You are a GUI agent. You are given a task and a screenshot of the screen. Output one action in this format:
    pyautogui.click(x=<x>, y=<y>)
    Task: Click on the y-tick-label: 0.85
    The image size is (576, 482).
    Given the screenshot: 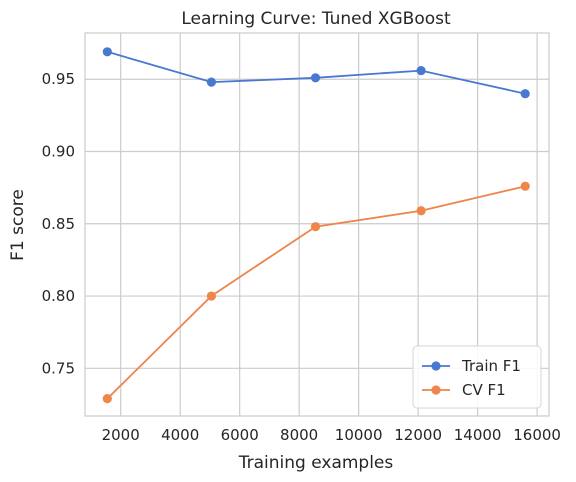 What is the action you would take?
    pyautogui.click(x=58, y=224)
    